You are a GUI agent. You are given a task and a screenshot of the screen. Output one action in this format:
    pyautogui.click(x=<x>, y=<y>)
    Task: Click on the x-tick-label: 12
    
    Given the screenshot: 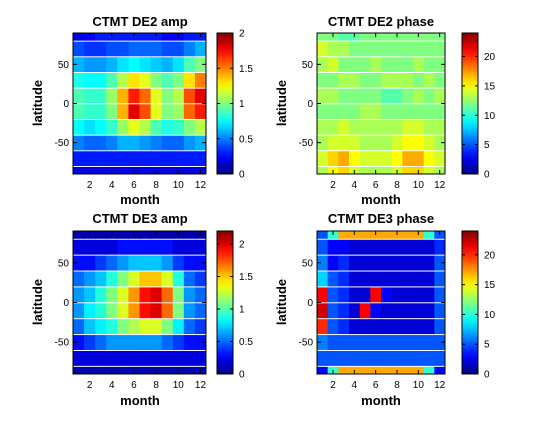 What is the action you would take?
    pyautogui.click(x=440, y=185)
    